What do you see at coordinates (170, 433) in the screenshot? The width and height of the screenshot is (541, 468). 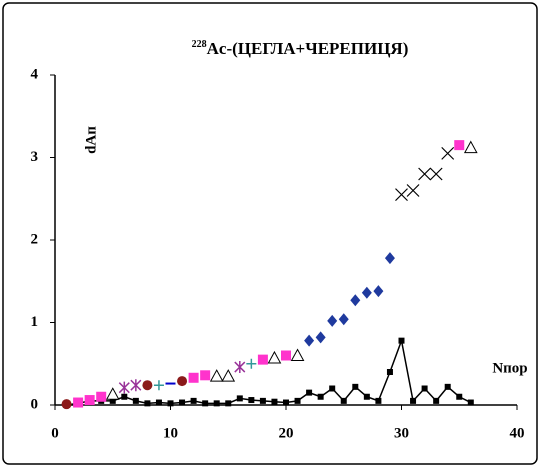 I see `x-tick-label: 10` at bounding box center [170, 433].